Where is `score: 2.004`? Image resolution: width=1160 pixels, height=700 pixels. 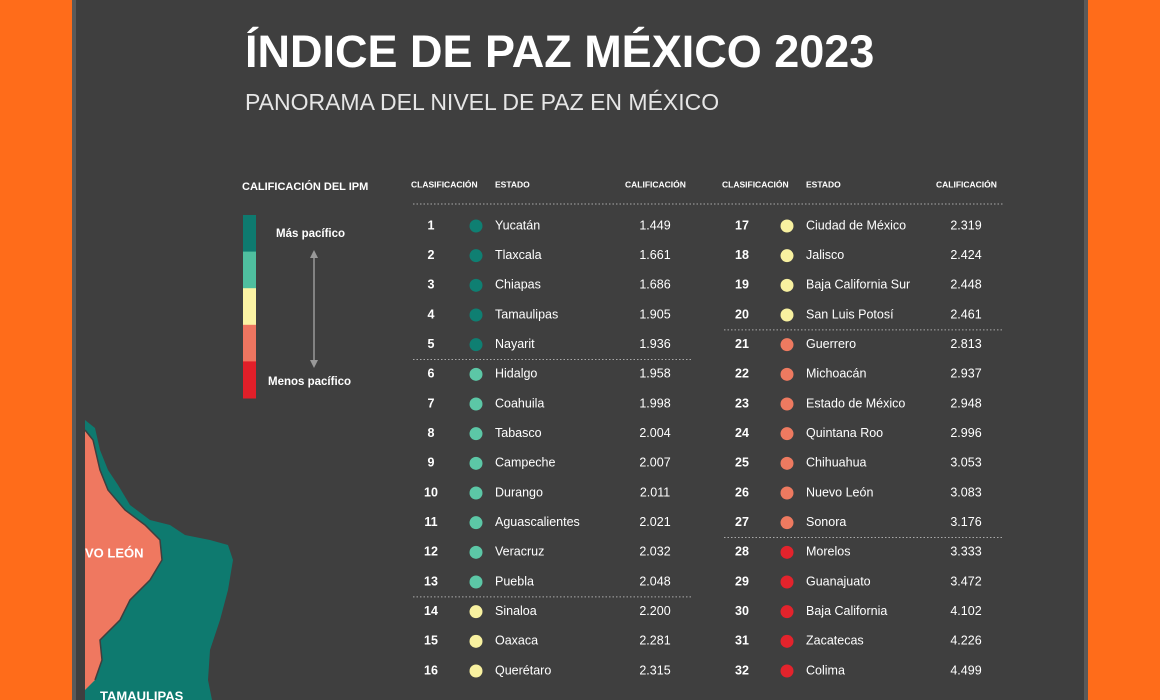
score: 2.004 is located at coordinates (654, 433).